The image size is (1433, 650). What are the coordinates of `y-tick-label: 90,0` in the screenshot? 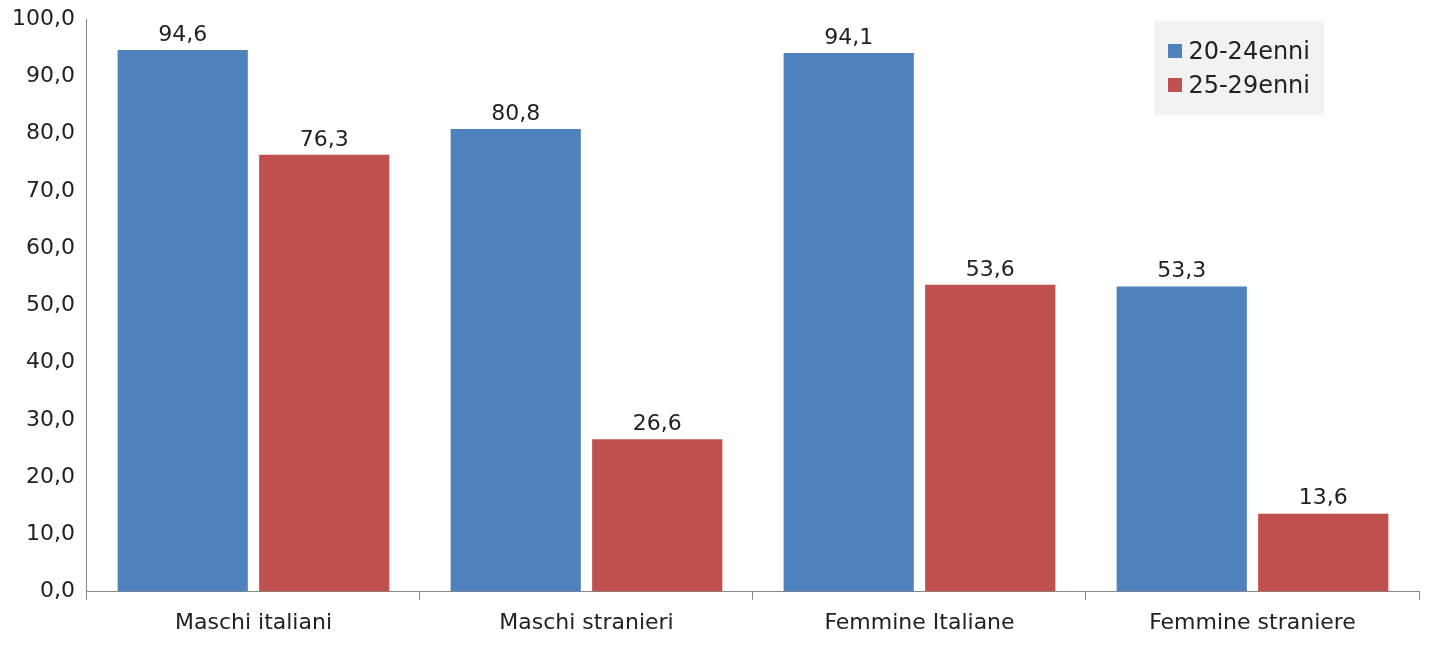 It's located at (50, 75).